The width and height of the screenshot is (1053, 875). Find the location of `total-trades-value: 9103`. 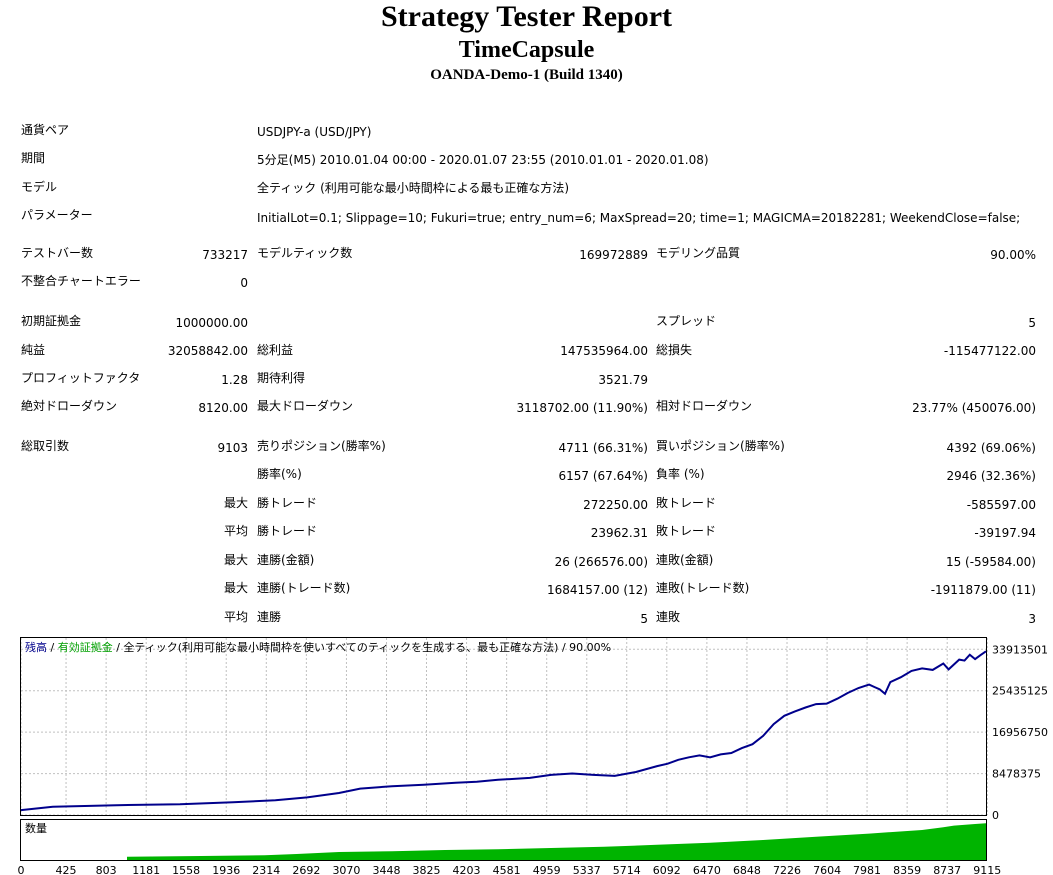

total-trades-value: 9103 is located at coordinates (232, 448).